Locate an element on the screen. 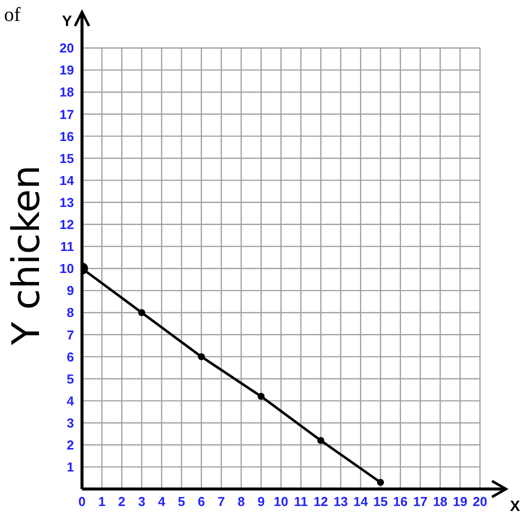 This screenshot has height=515, width=528. x-tick-label: 6 is located at coordinates (202, 502).